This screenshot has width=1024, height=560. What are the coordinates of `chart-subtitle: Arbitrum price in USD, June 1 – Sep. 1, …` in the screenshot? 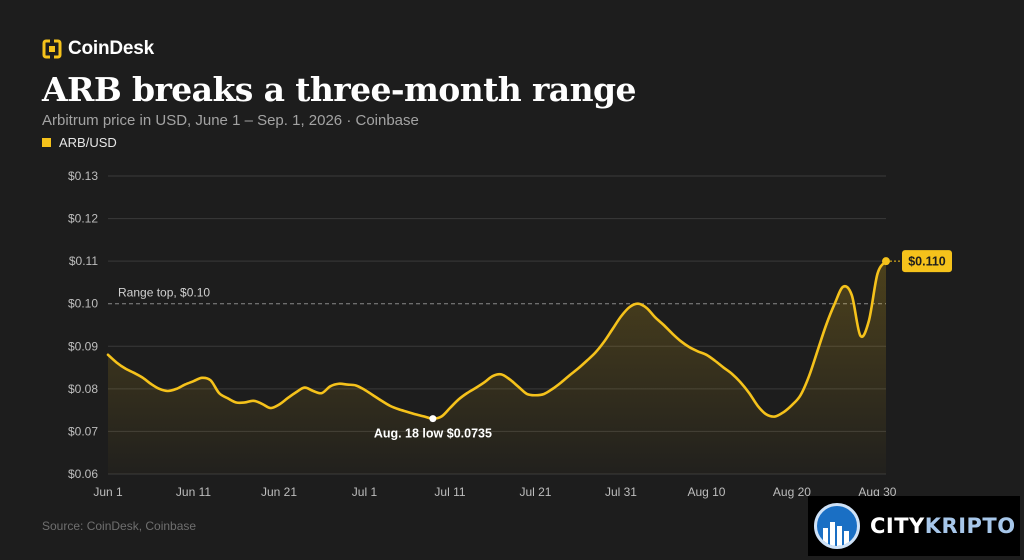 It's located at (230, 120).